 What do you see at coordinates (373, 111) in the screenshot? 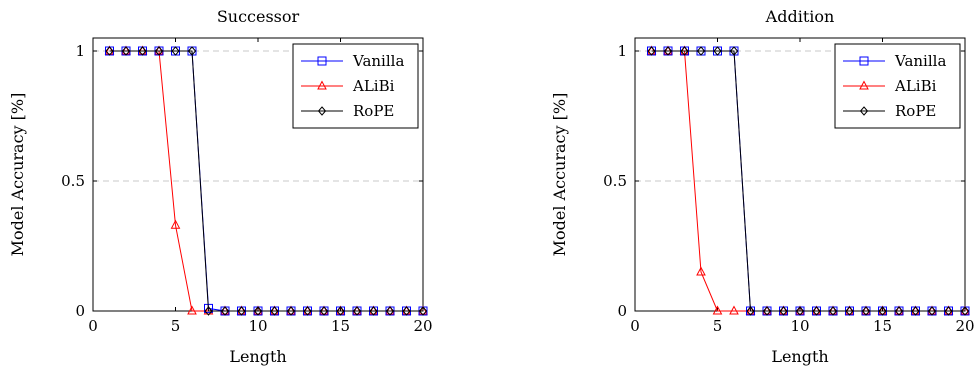
I see `legend-label-rope: RoPE` at bounding box center [373, 111].